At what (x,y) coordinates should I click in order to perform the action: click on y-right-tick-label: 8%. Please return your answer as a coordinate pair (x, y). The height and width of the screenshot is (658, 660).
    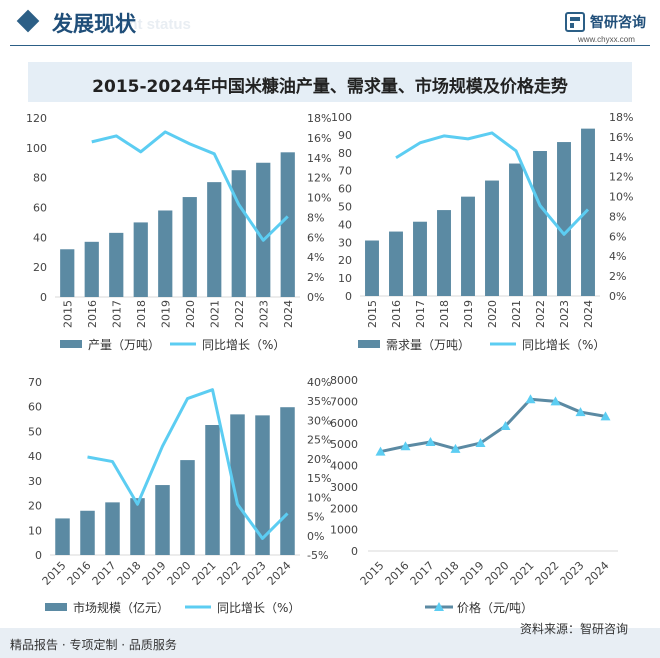
    Looking at the image, I should click on (617, 216).